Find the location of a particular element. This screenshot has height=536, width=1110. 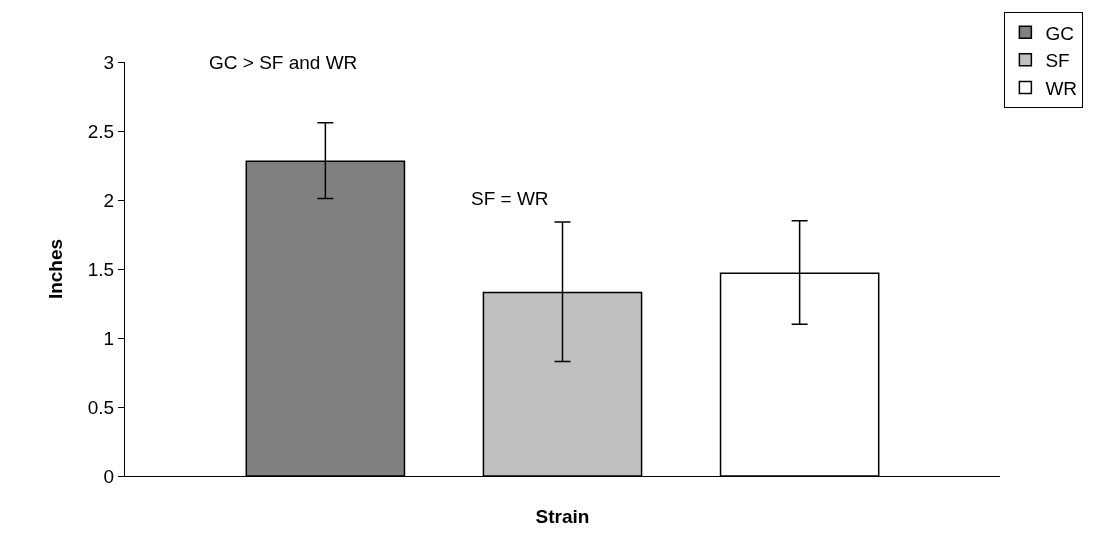

legend-label: WR is located at coordinates (1061, 88).